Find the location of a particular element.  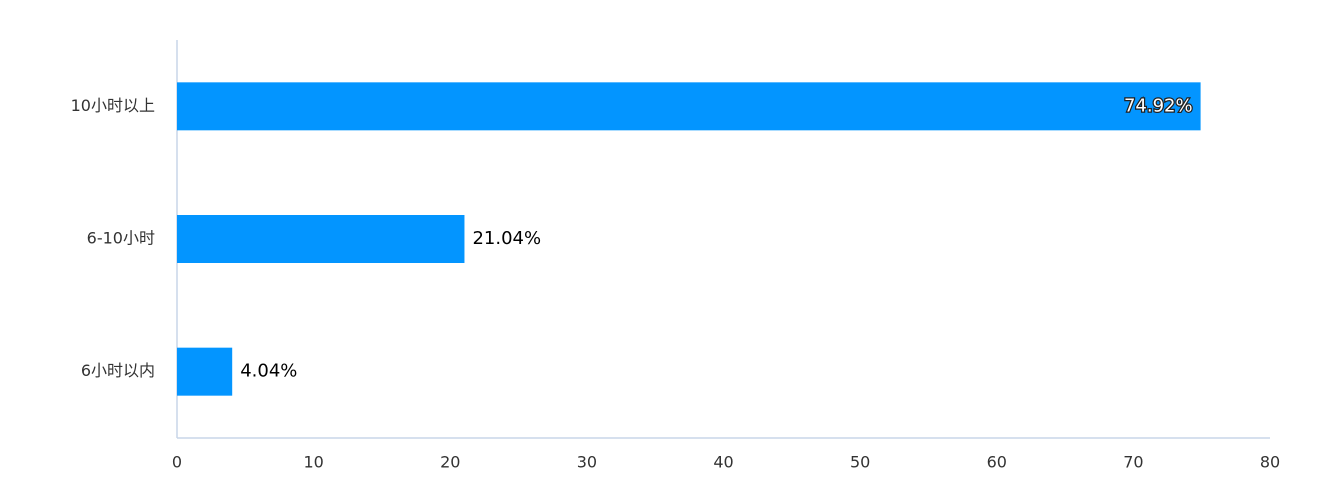

y-tick-label: 10小时以上 is located at coordinates (113, 105).